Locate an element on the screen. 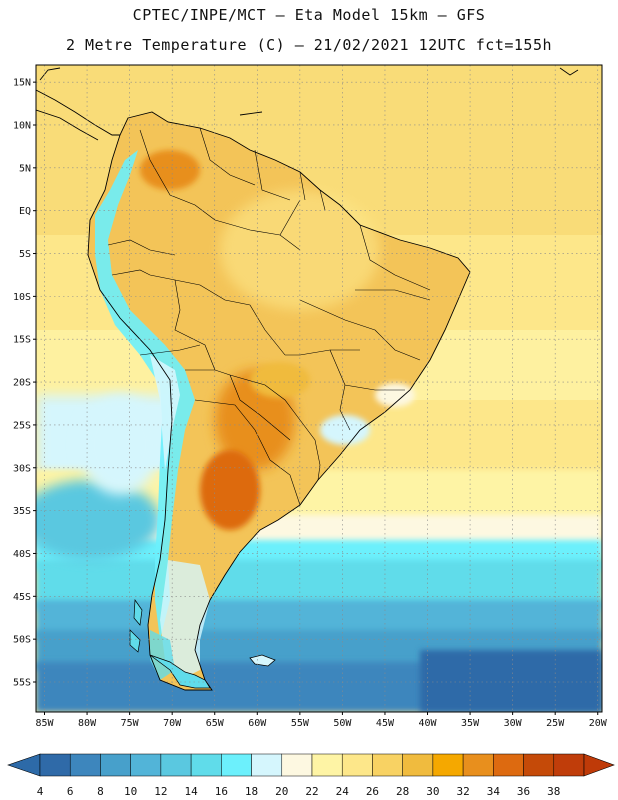 The height and width of the screenshot is (800, 618). lat-tick-label: 5N is located at coordinates (25, 168).